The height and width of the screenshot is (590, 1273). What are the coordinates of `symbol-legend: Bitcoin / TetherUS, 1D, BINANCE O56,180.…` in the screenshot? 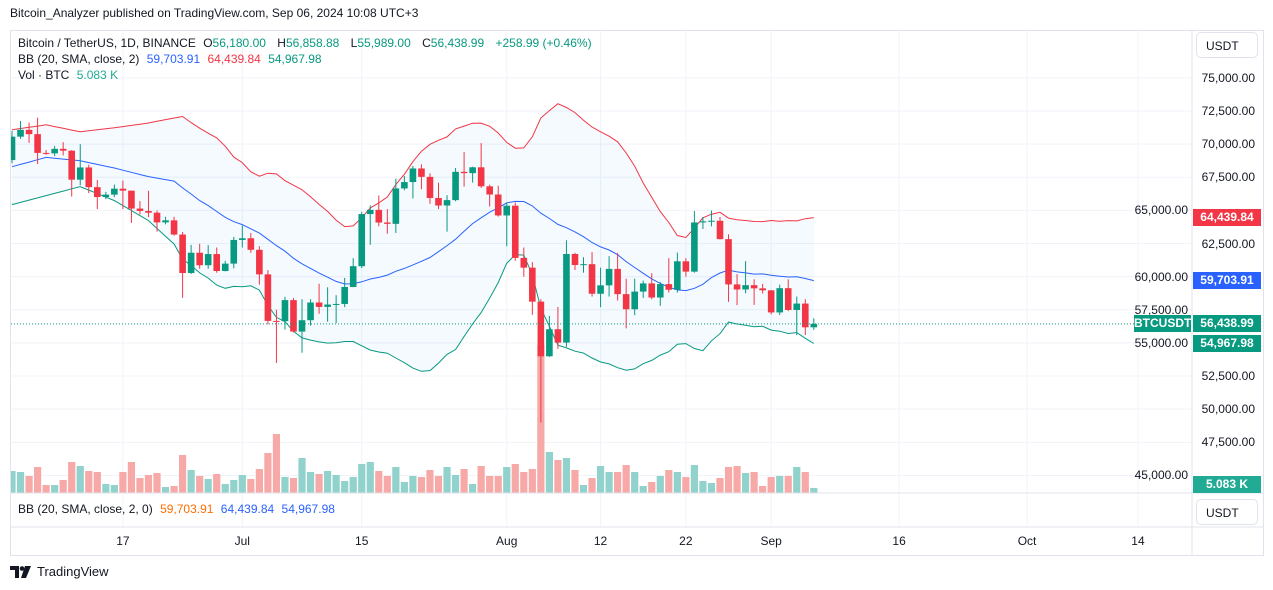 It's located at (307, 43).